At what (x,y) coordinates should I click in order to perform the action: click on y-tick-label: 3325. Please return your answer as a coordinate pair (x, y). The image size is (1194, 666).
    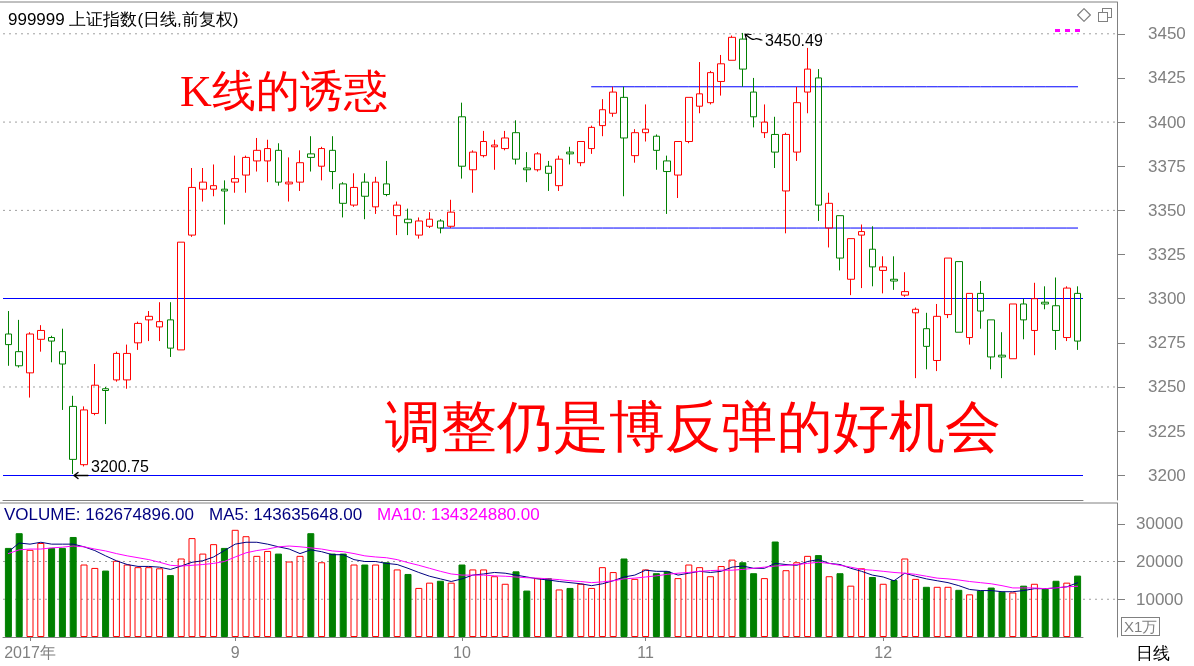
    Looking at the image, I should click on (1167, 255).